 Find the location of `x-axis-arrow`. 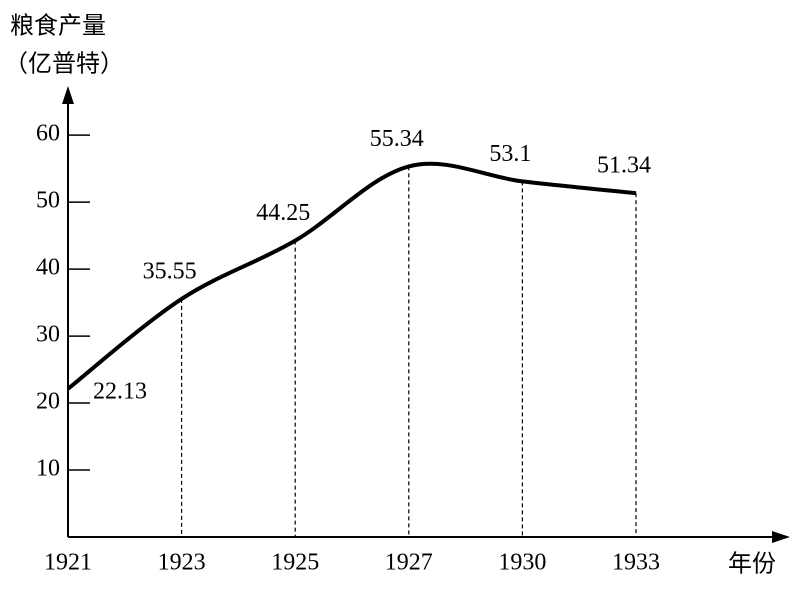

x-axis-arrow is located at coordinates (781, 537).